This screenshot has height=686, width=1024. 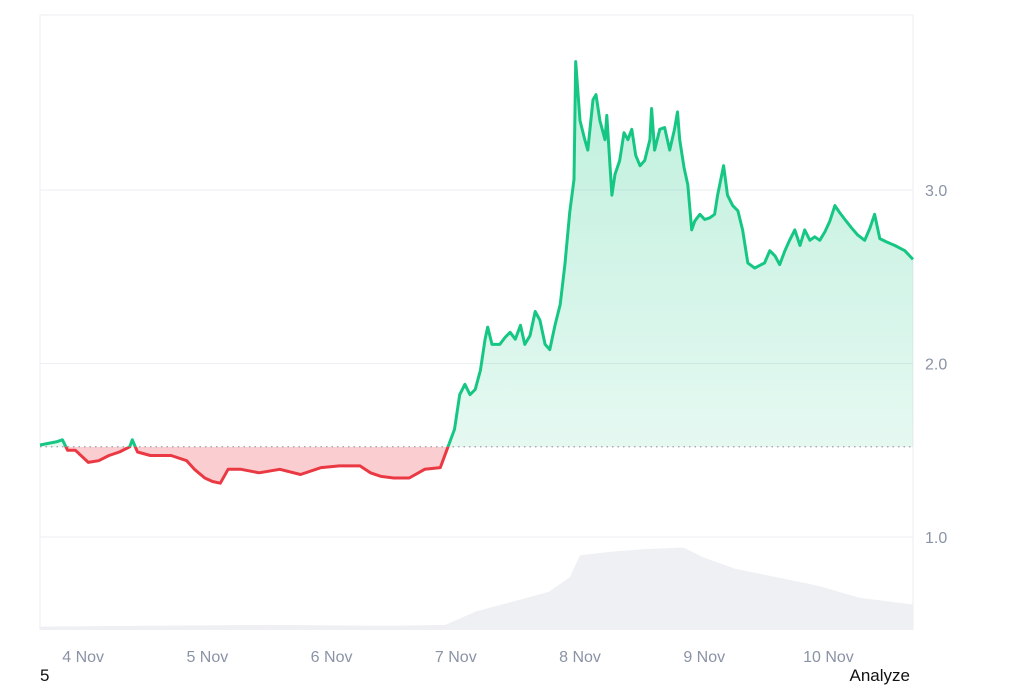 I want to click on volume-area, so click(x=476, y=588).